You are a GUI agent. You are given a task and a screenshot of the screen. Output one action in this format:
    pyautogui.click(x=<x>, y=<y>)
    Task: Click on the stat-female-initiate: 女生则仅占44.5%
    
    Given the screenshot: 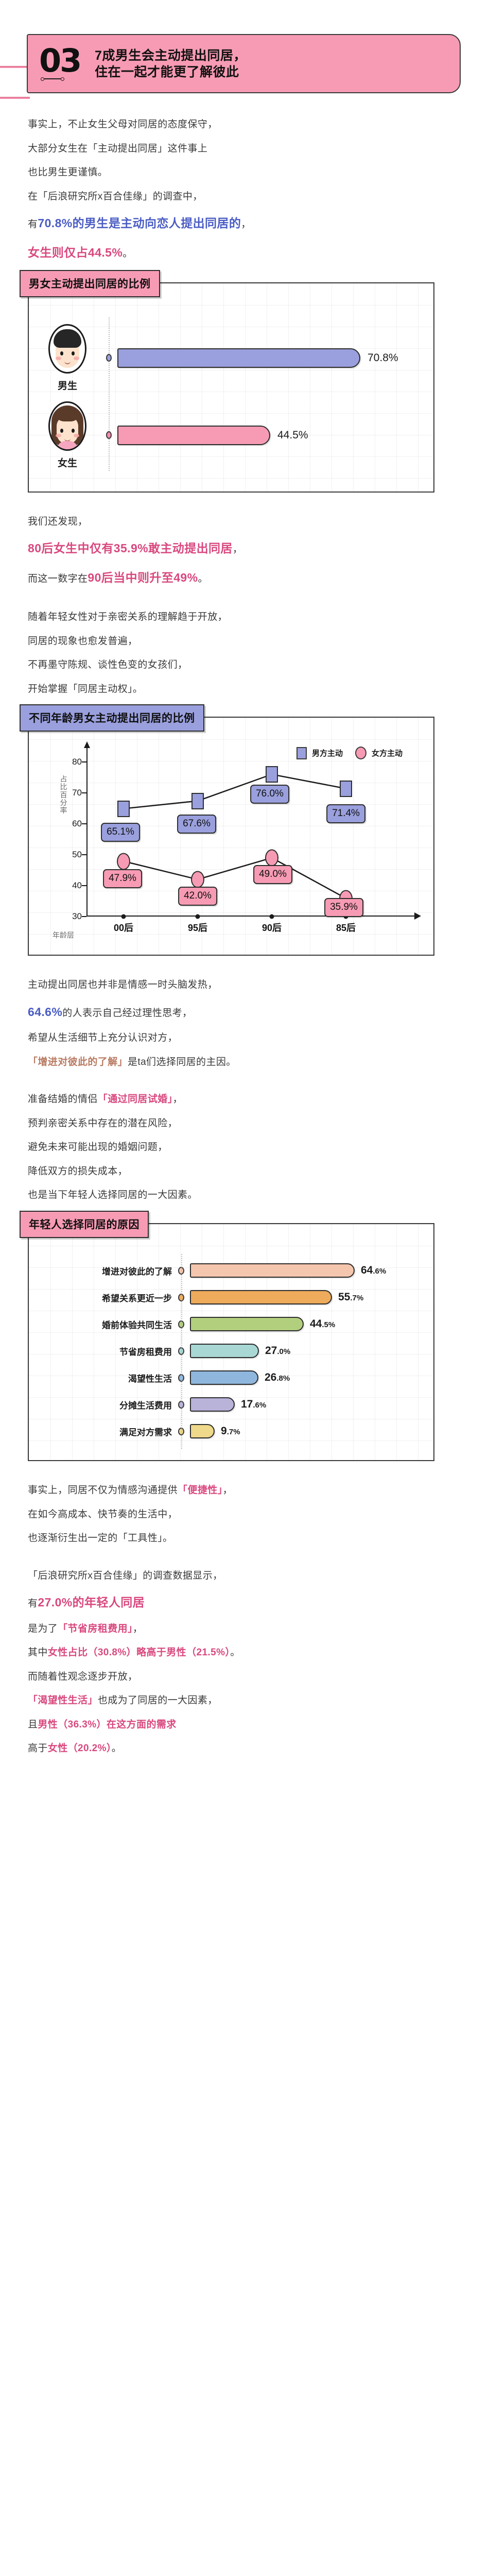 What is the action you would take?
    pyautogui.click(x=75, y=252)
    